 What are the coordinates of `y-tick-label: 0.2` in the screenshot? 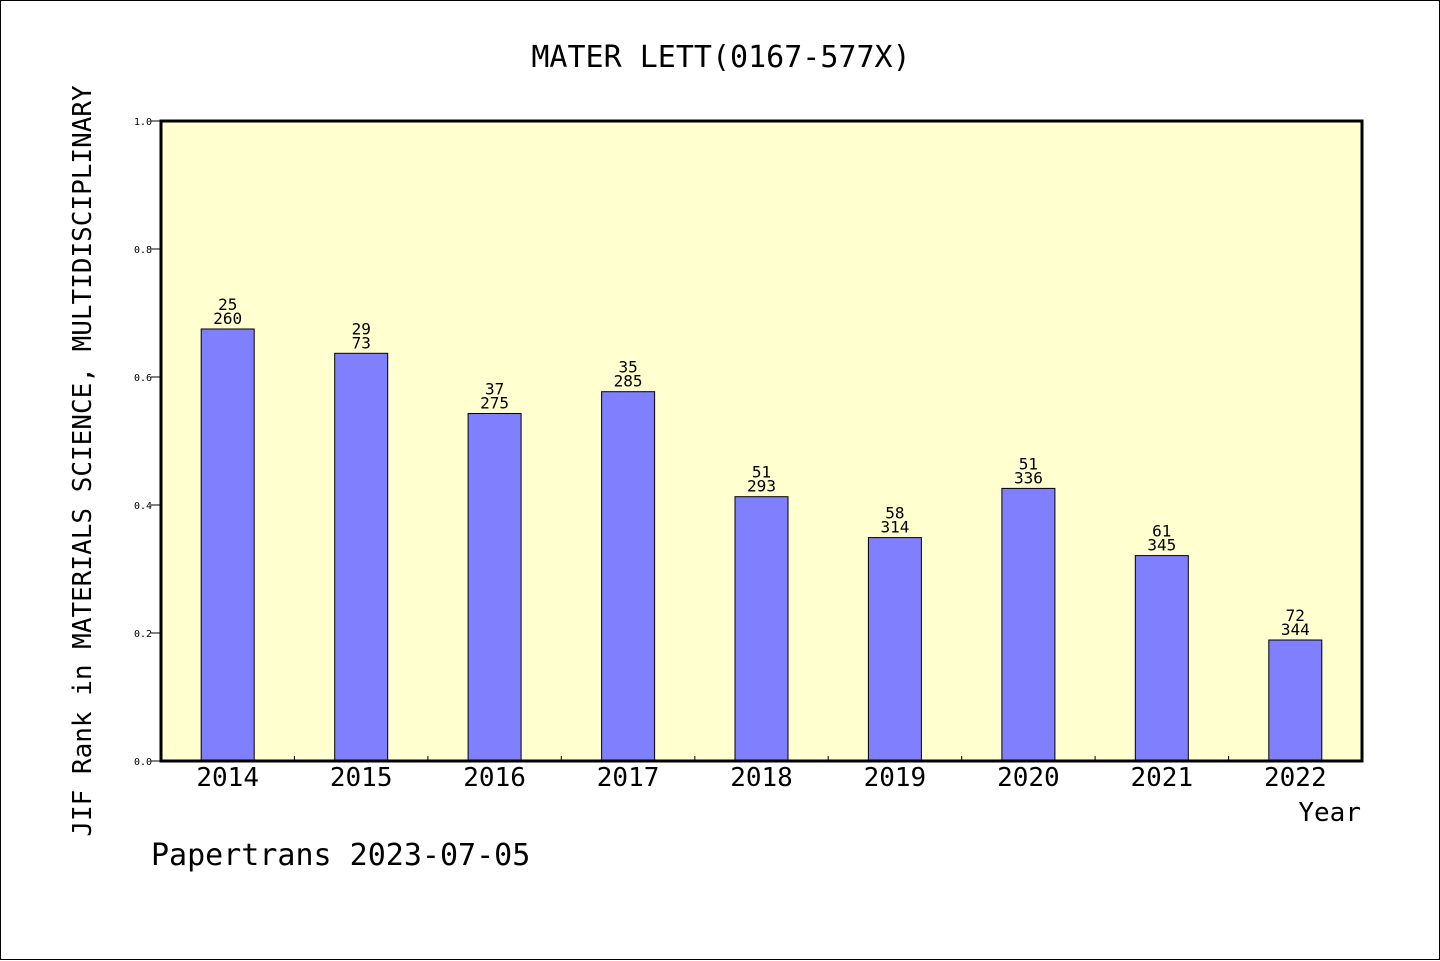 It's located at (143, 634).